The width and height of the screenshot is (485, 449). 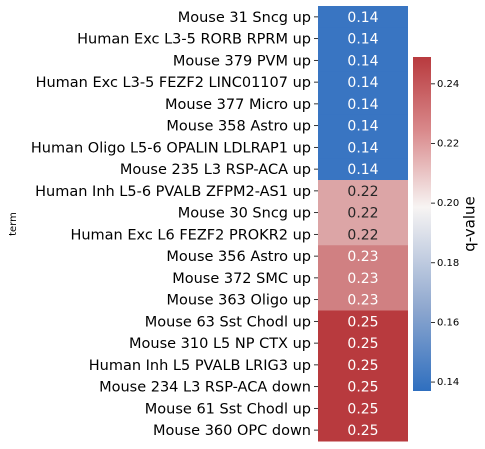 What do you see at coordinates (242, 61) in the screenshot?
I see `row-tick-label: Mouse 379 PVM up` at bounding box center [242, 61].